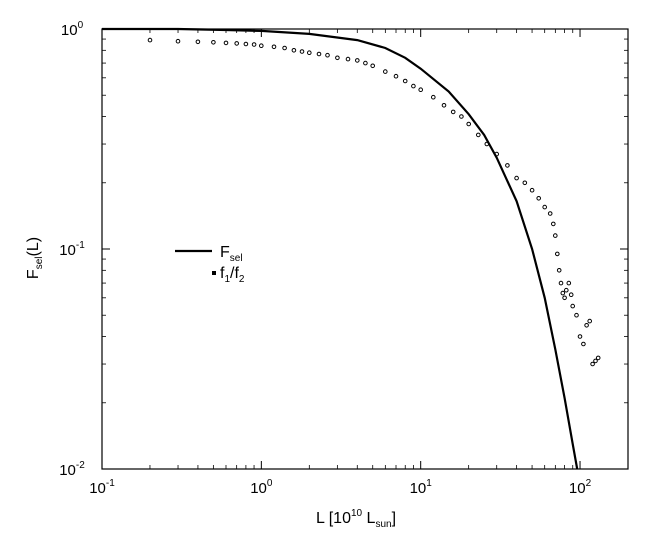 This screenshot has height=542, width=653. I want to click on legend: Fsel f1/f2, so click(210, 264).